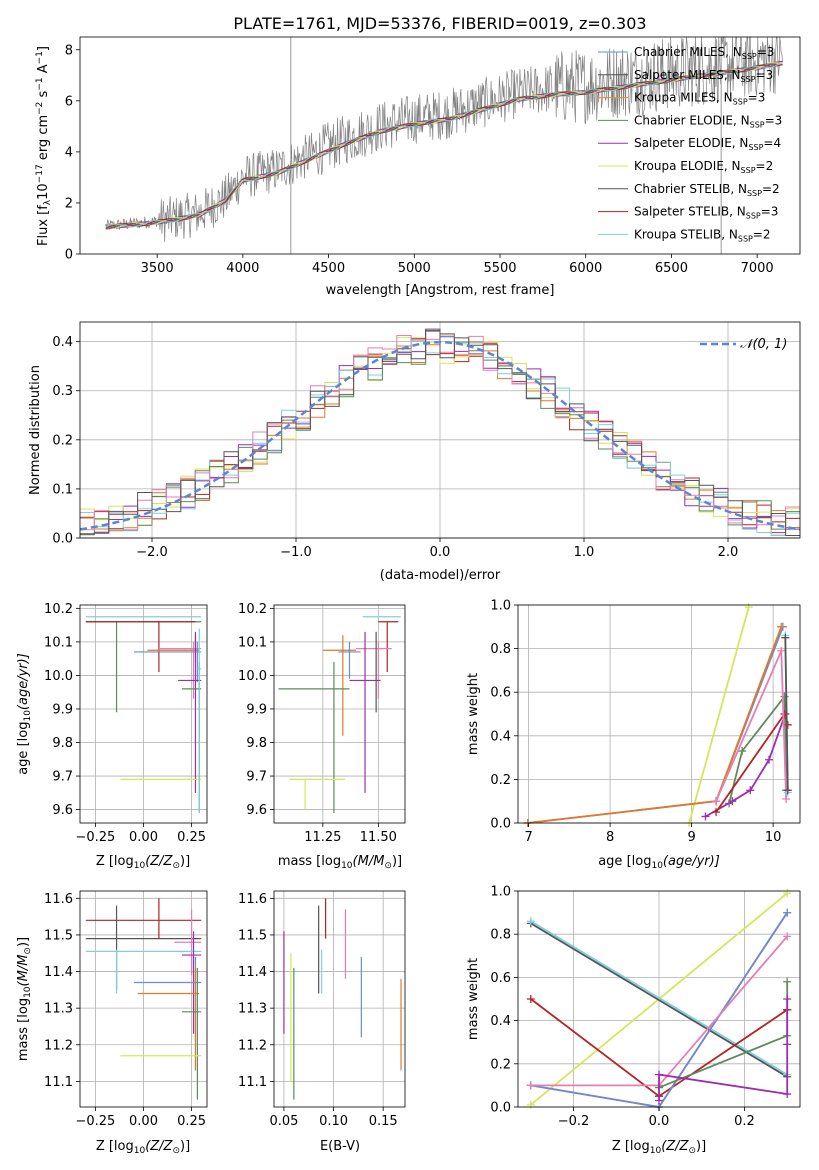 This screenshot has height=1170, width=819. What do you see at coordinates (35, 430) in the screenshot?
I see `residual-ylabel: Normed distribution` at bounding box center [35, 430].